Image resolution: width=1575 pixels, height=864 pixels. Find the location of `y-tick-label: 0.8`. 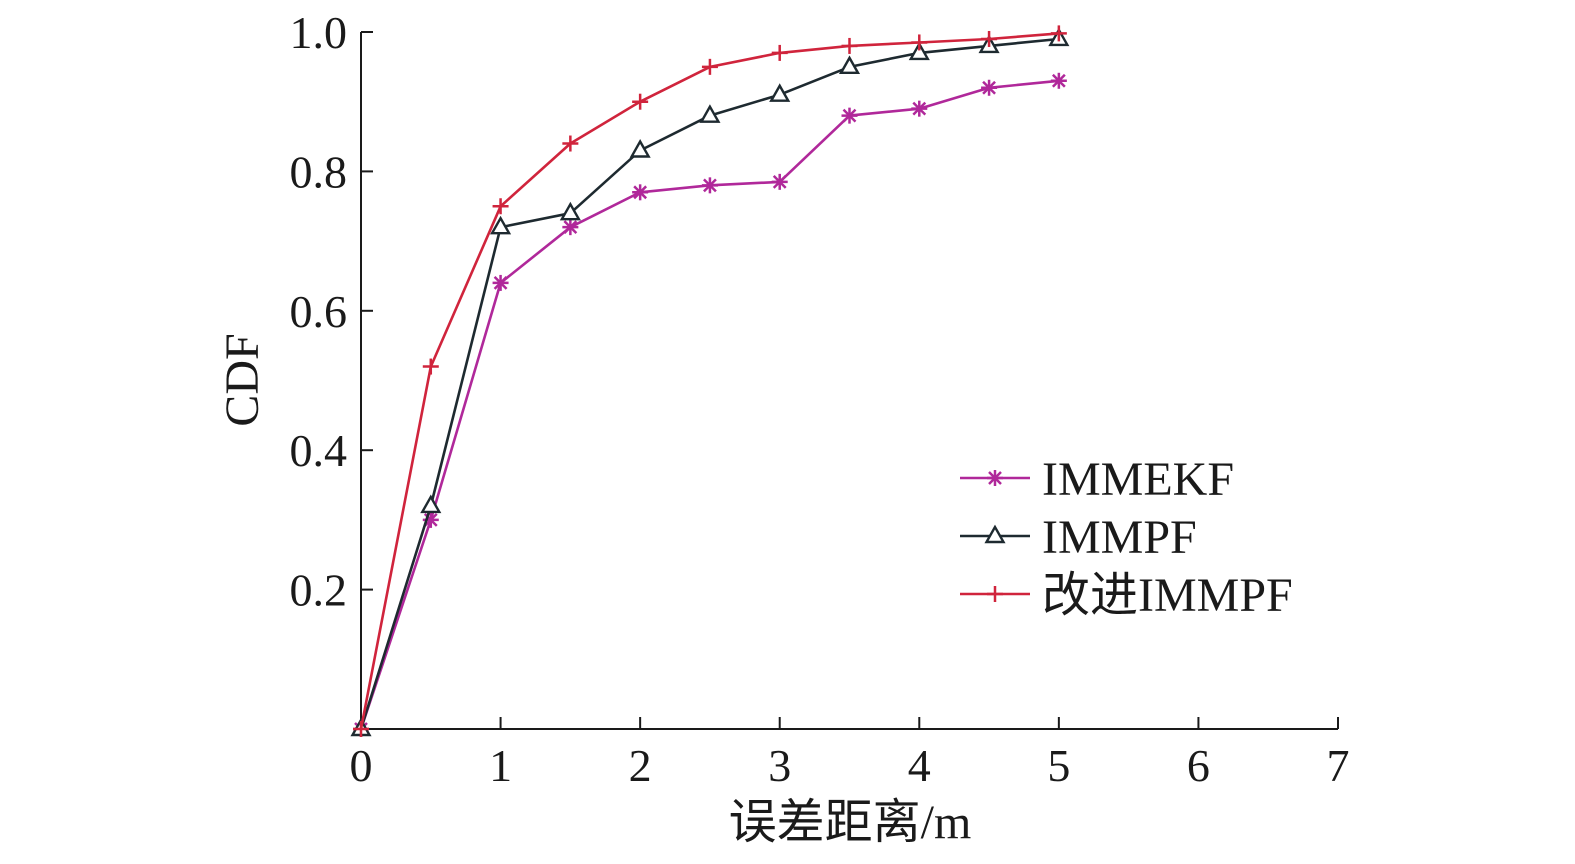

y-tick-label: 0.8 is located at coordinates (319, 171).